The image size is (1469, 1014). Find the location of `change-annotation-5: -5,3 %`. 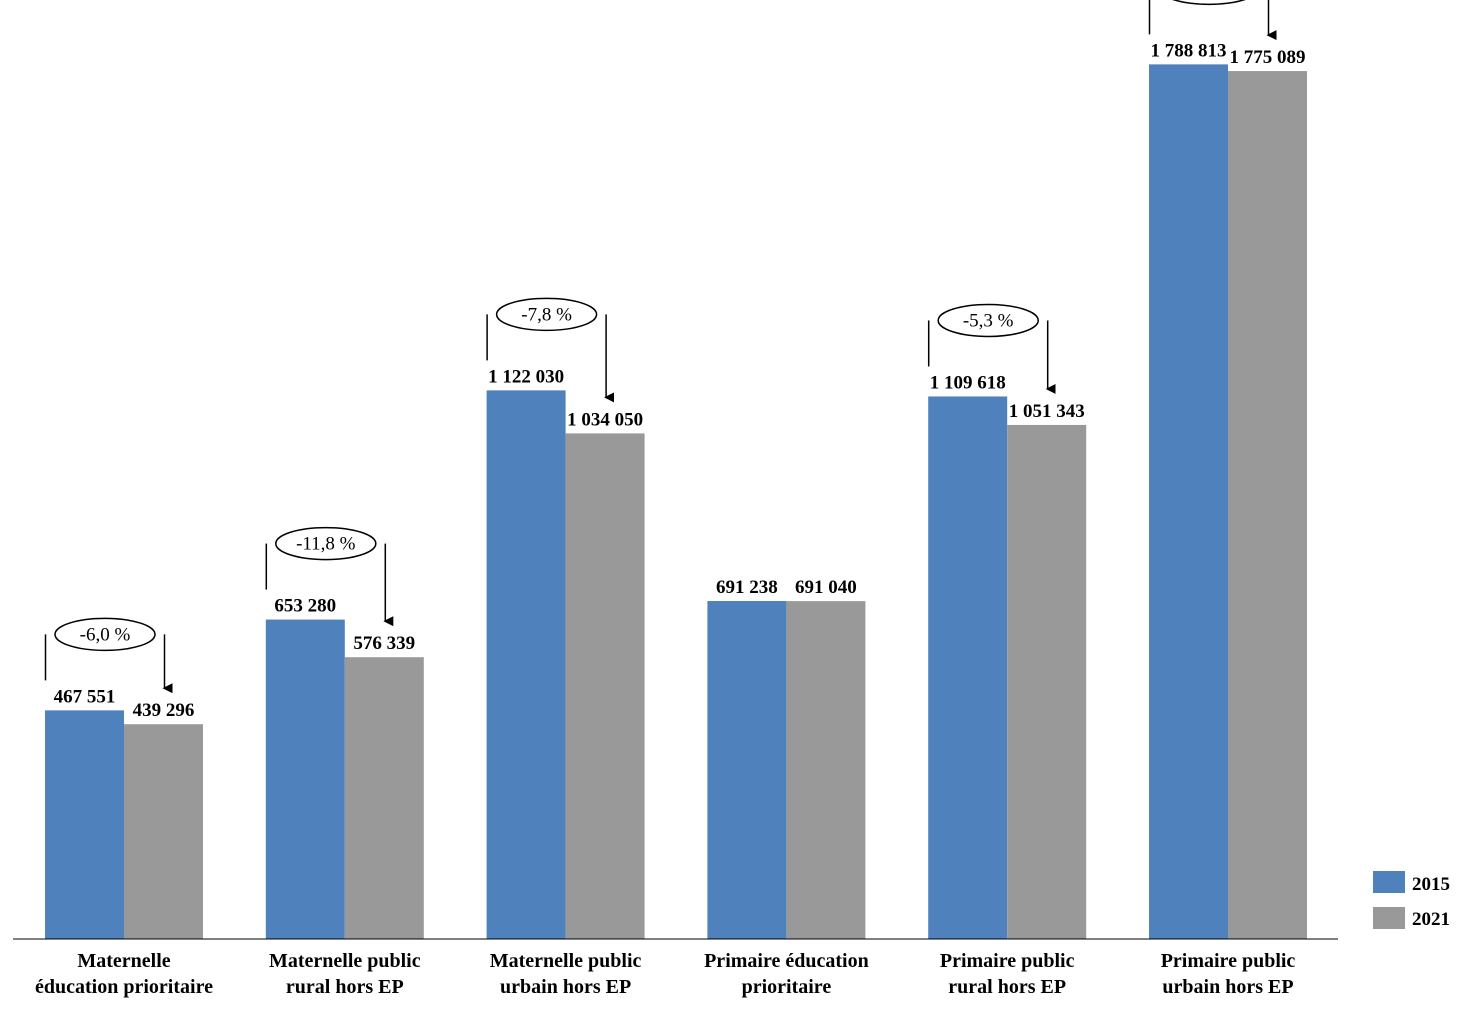

change-annotation-5: -5,3 % is located at coordinates (991, 348).